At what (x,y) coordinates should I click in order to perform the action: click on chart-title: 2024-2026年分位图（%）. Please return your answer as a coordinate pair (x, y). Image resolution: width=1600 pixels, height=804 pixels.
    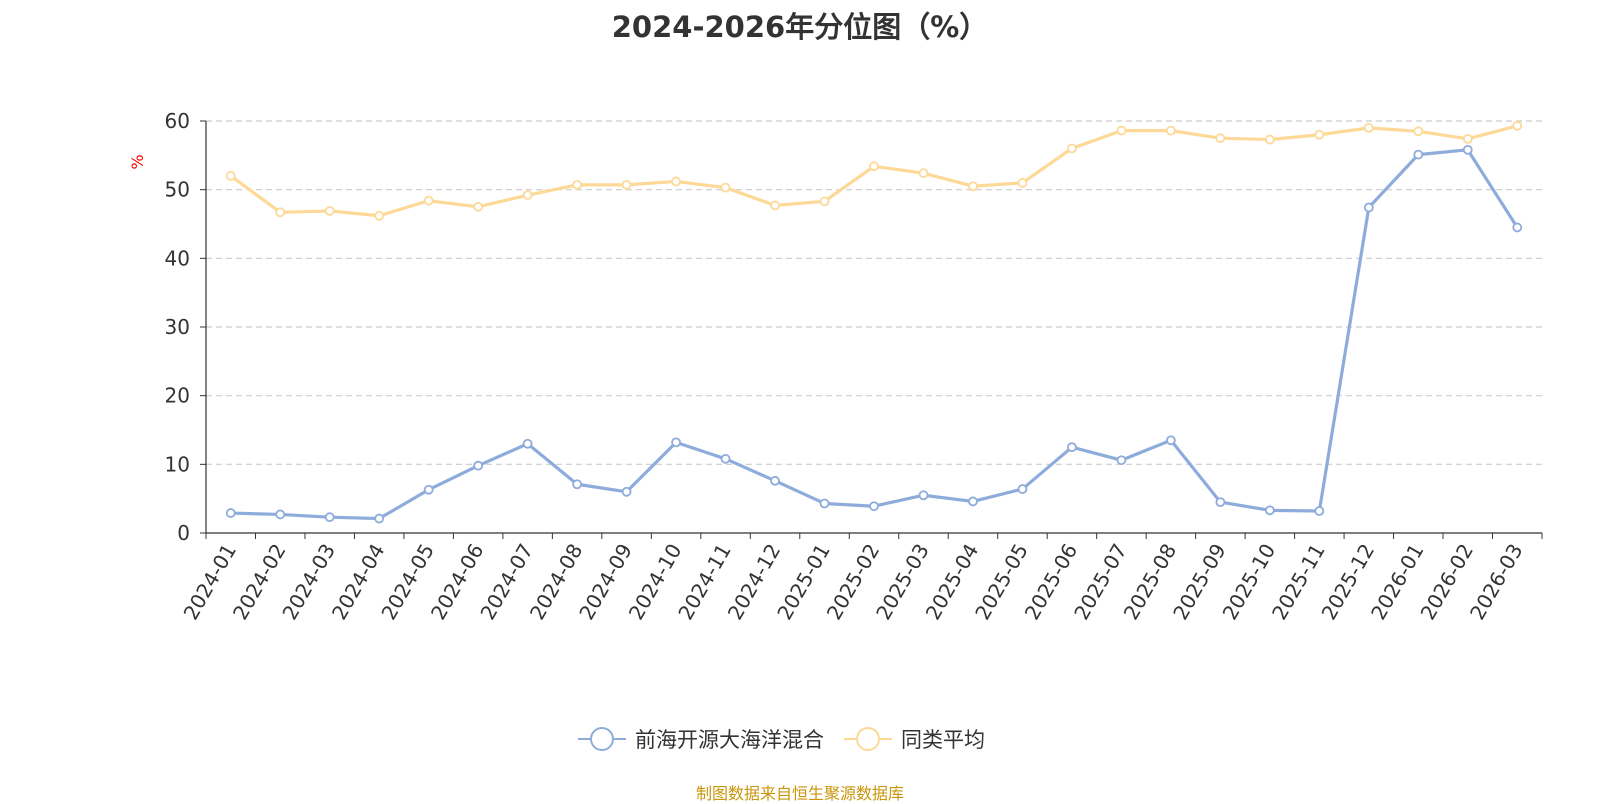
    Looking at the image, I should click on (800, 27).